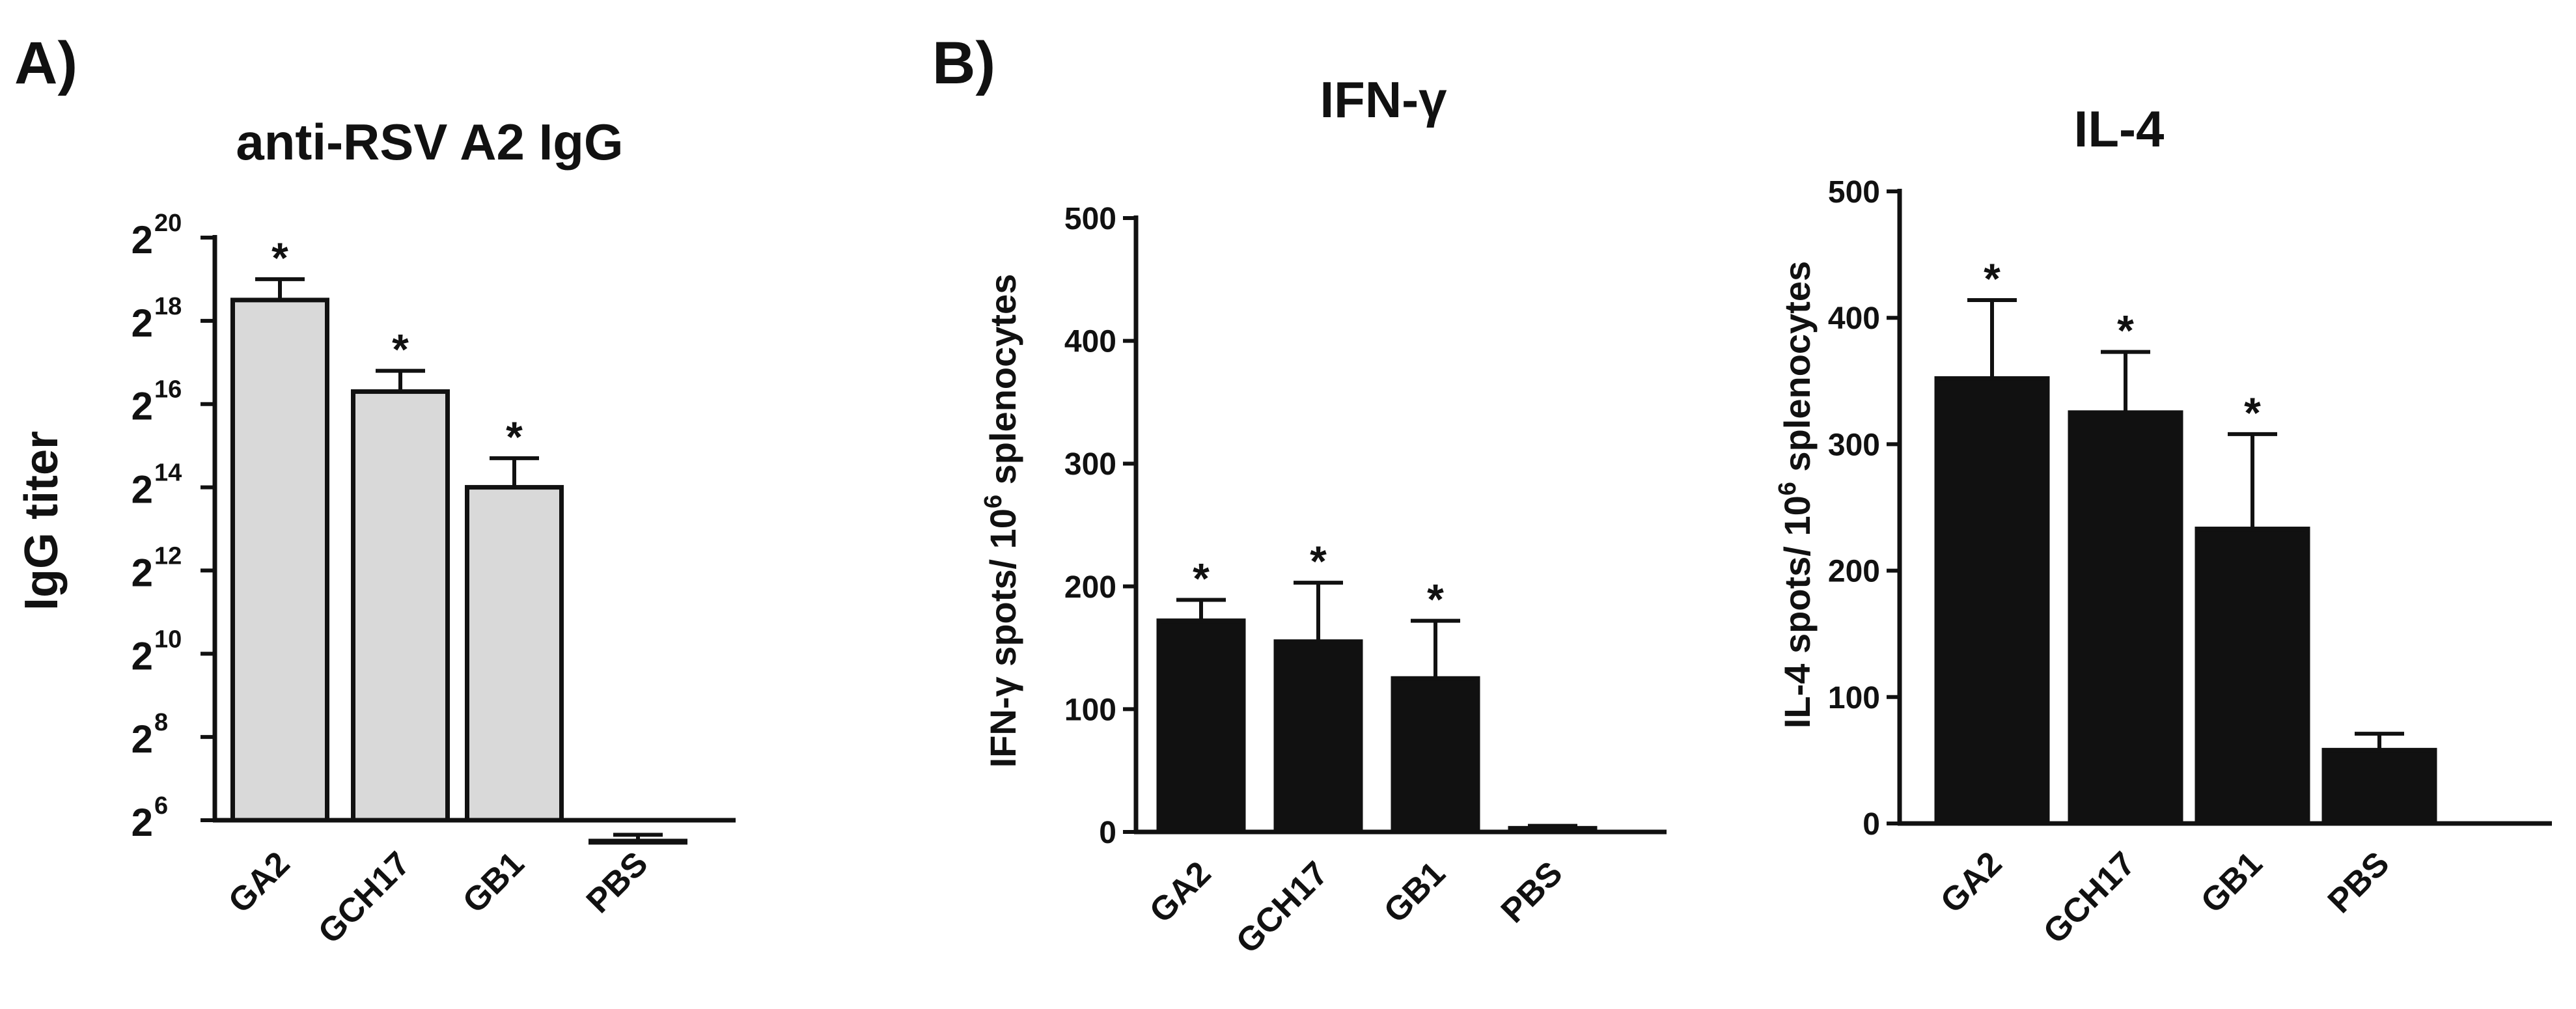 This screenshot has width=2576, height=1009. What do you see at coordinates (168, 223) in the screenshot?
I see `y-tick-label-exponent: 20` at bounding box center [168, 223].